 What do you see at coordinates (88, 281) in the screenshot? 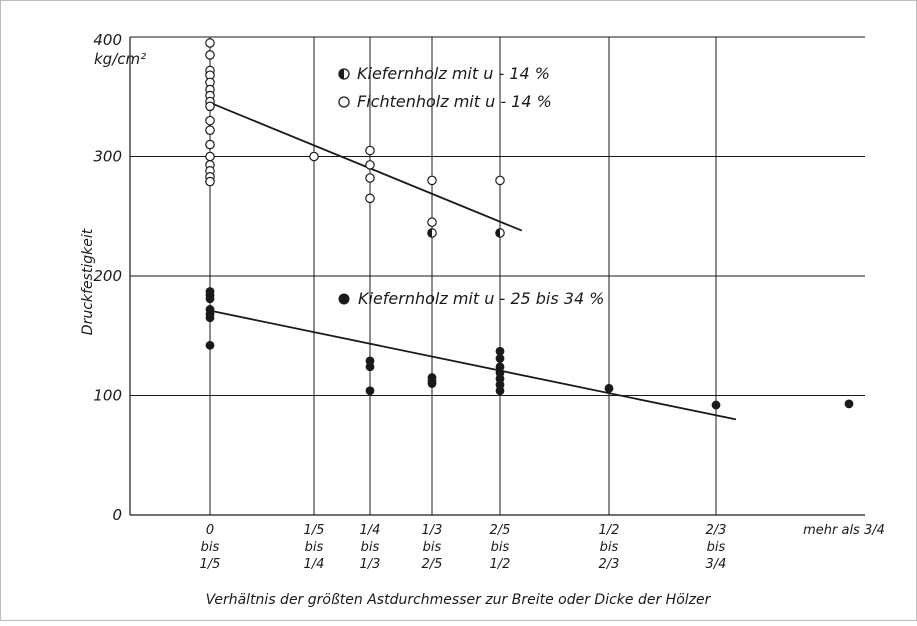
I see `y-axis-label: Druckfestigkeit` at bounding box center [88, 281].